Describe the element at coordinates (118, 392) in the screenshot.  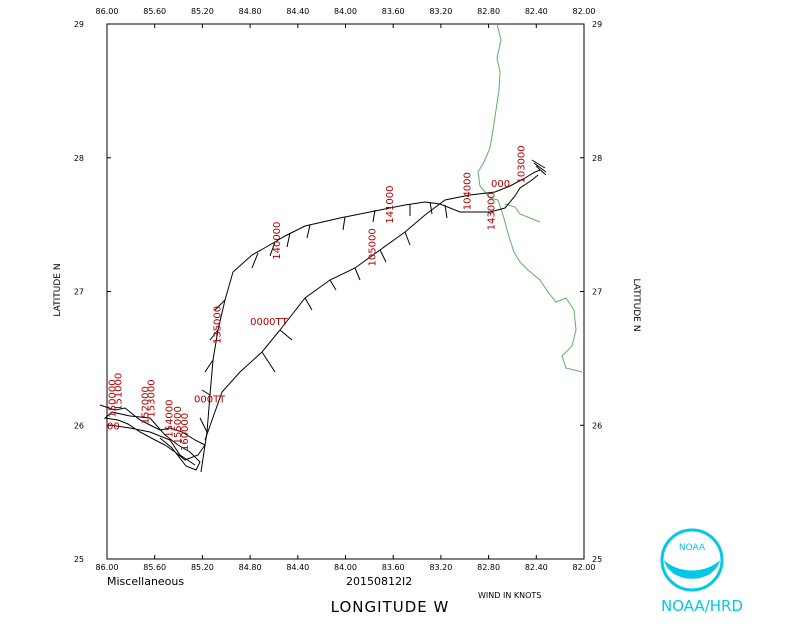
I see `time-label: 151000` at that location.